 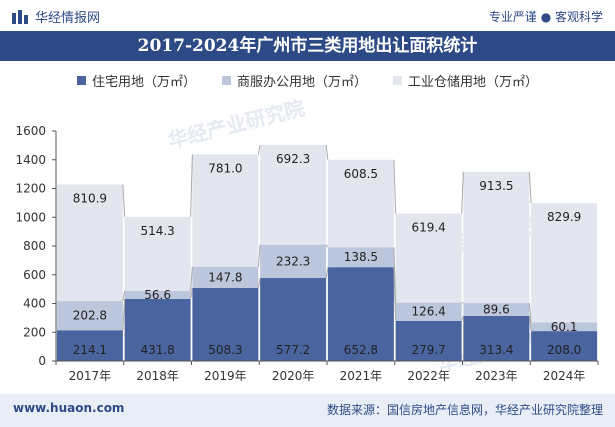 I want to click on y-tick-label: 200, so click(x=34, y=332).